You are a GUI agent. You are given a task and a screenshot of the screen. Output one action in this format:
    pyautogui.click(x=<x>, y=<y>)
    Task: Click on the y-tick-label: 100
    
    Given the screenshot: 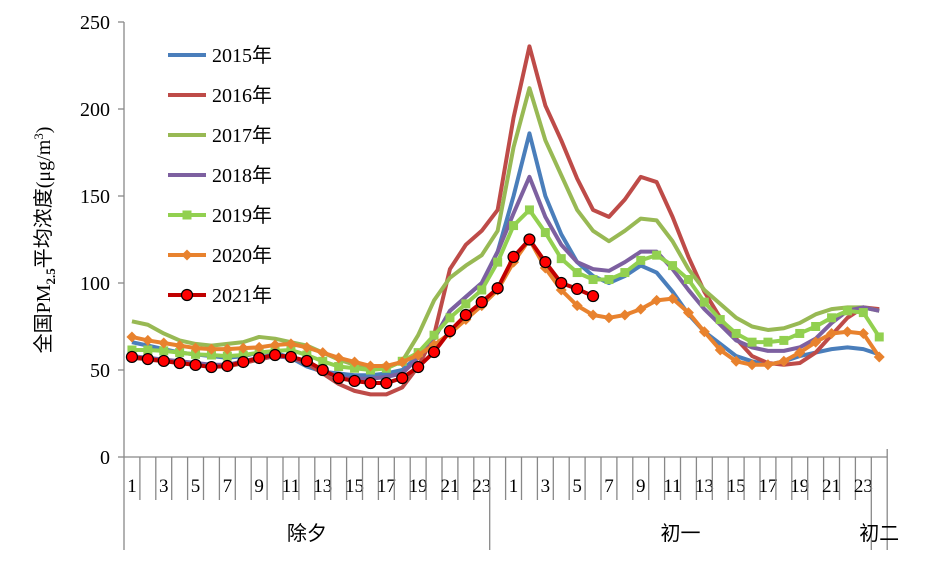 What is the action you would take?
    pyautogui.click(x=95, y=284)
    